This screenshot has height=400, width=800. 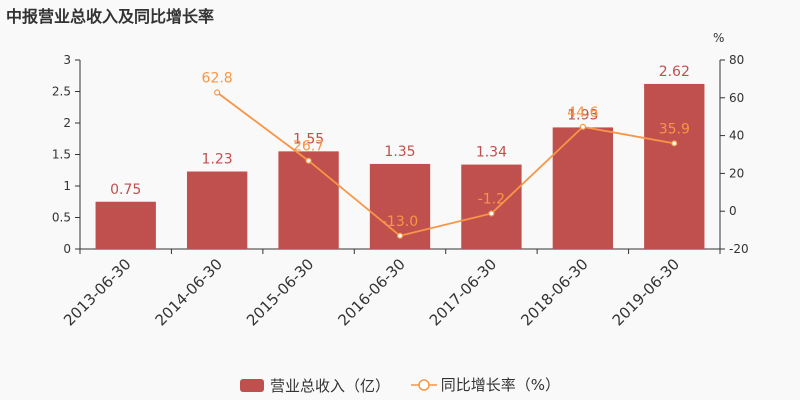 What do you see at coordinates (125, 190) in the screenshot?
I see `bar-data-label: 0.75` at bounding box center [125, 190].